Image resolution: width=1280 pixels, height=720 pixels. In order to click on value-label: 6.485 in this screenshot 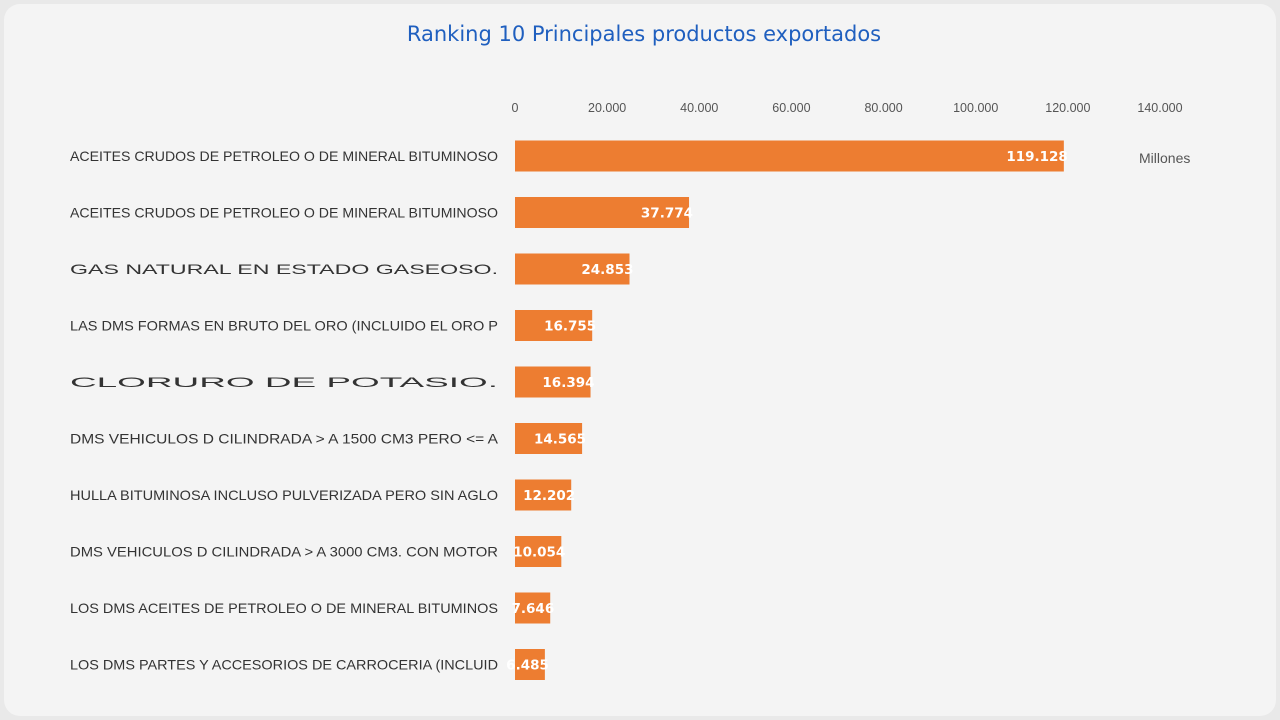, I will do `click(527, 666)`.